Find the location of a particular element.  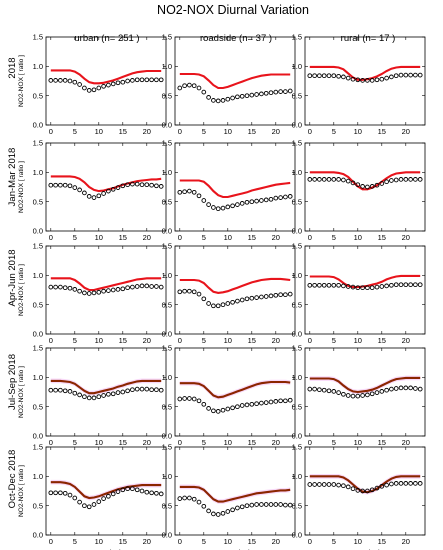

x-axis-label: Hour (LT) is located at coordinates (365, 549).